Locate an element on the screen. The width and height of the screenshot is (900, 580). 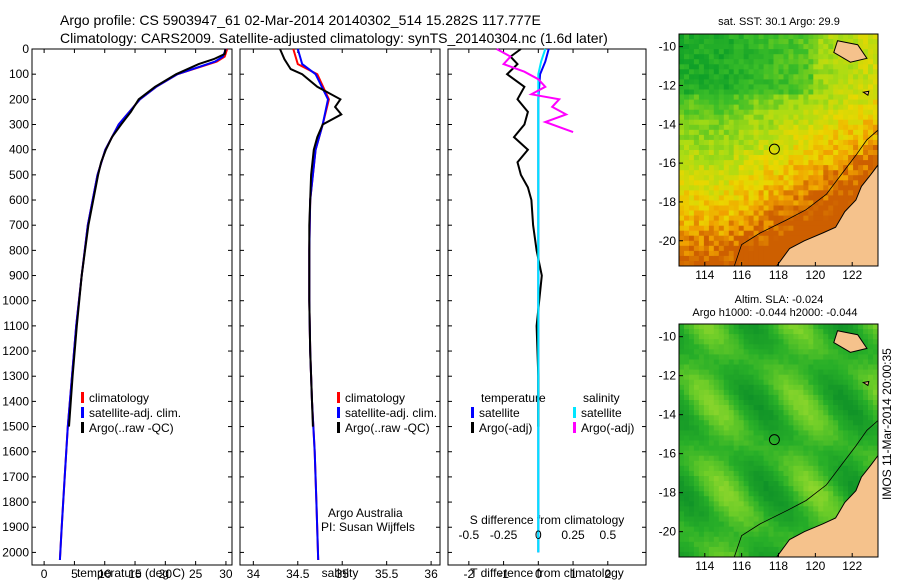
x-tick-label-top: 0.5 is located at coordinates (607, 535).